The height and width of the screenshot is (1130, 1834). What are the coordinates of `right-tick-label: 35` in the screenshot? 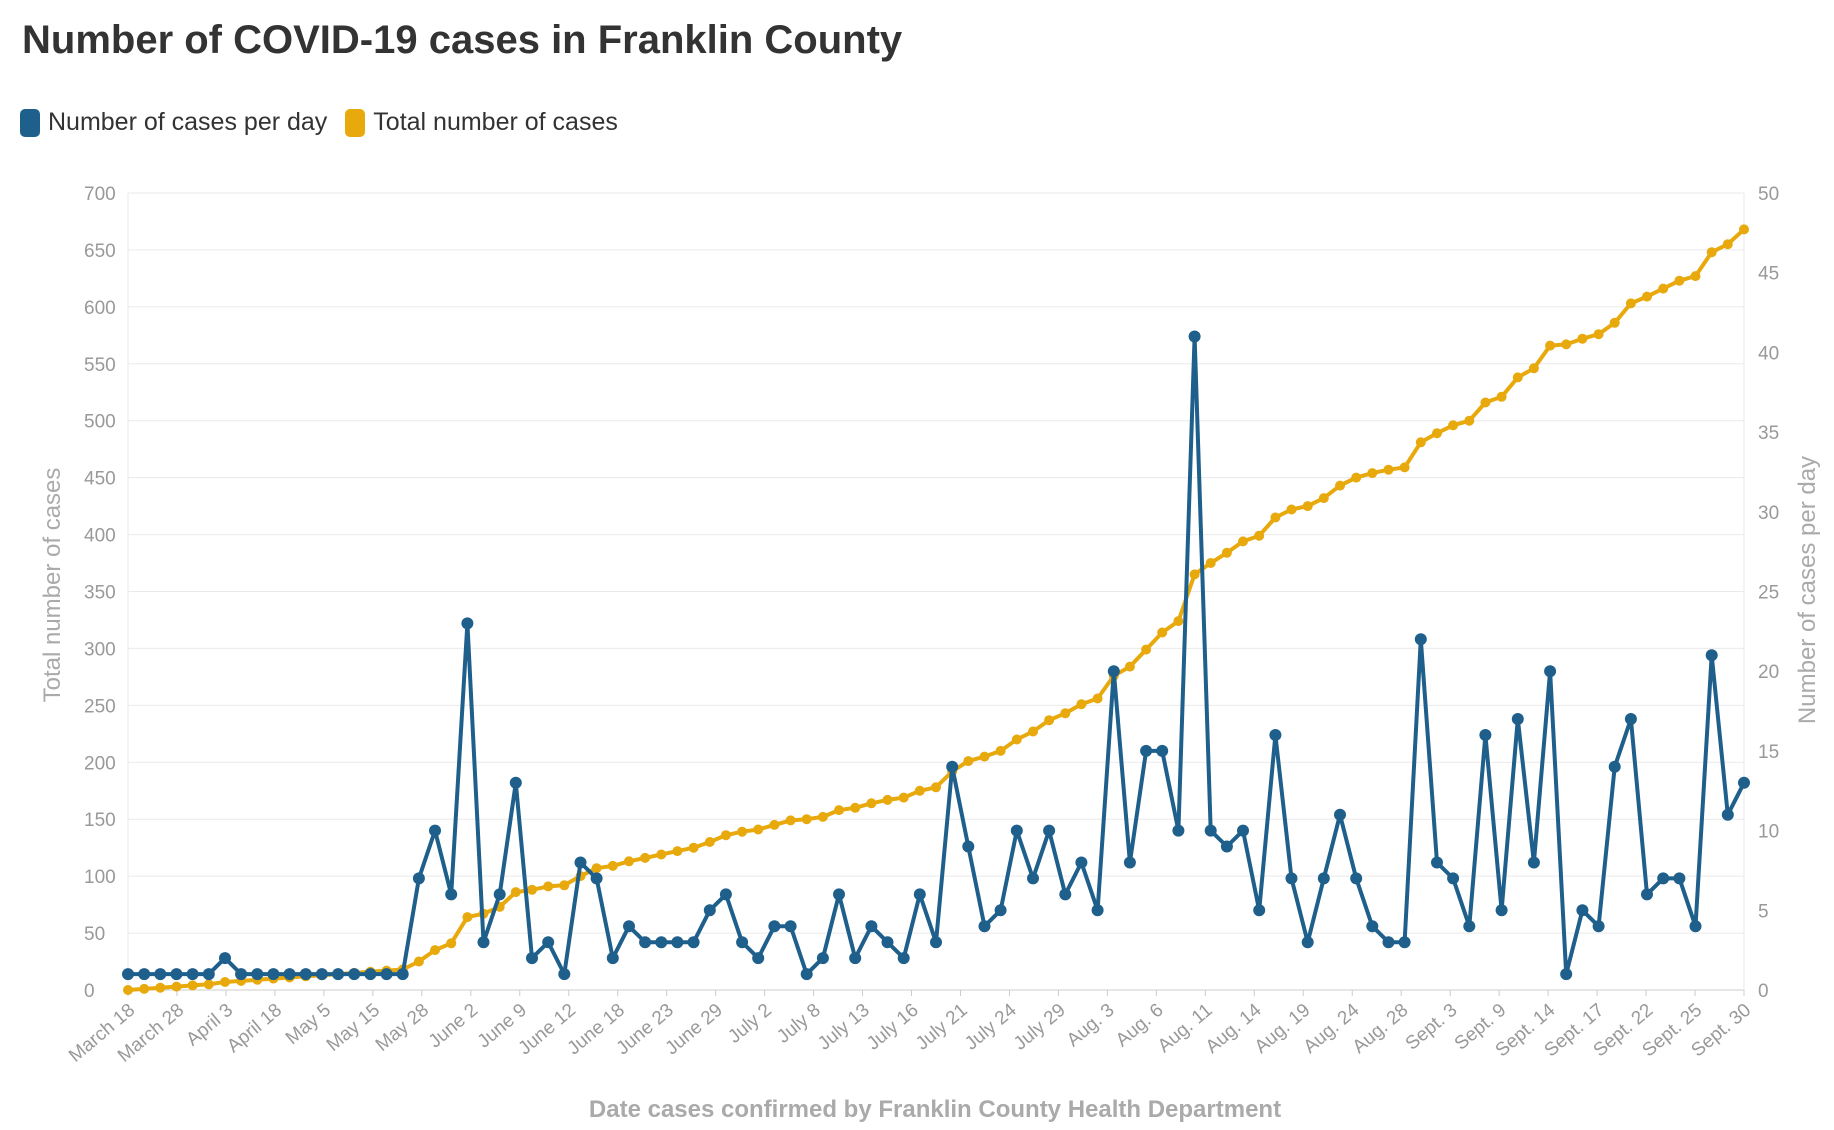 It's located at (1768, 433).